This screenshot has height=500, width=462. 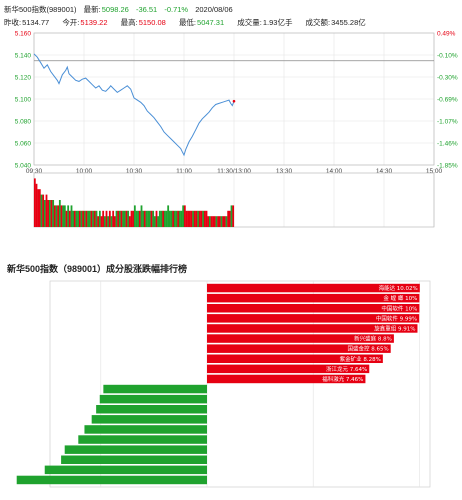 What do you see at coordinates (23, 33) in the screenshot?
I see `y-tick-label-left: 5.160` at bounding box center [23, 33].